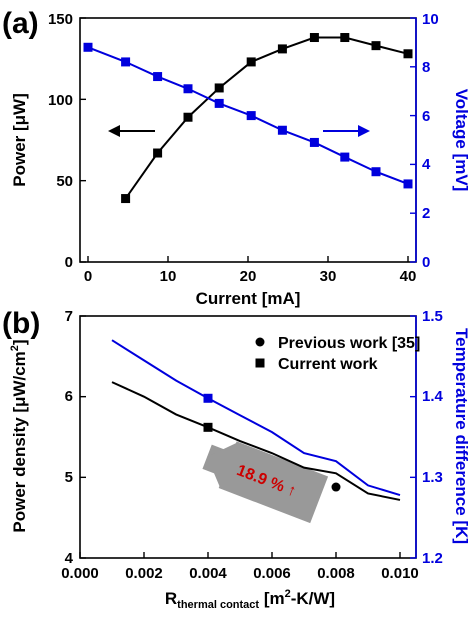 The width and height of the screenshot is (474, 617). What do you see at coordinates (69, 558) in the screenshot?
I see `y-left-tick-label: 4` at bounding box center [69, 558].